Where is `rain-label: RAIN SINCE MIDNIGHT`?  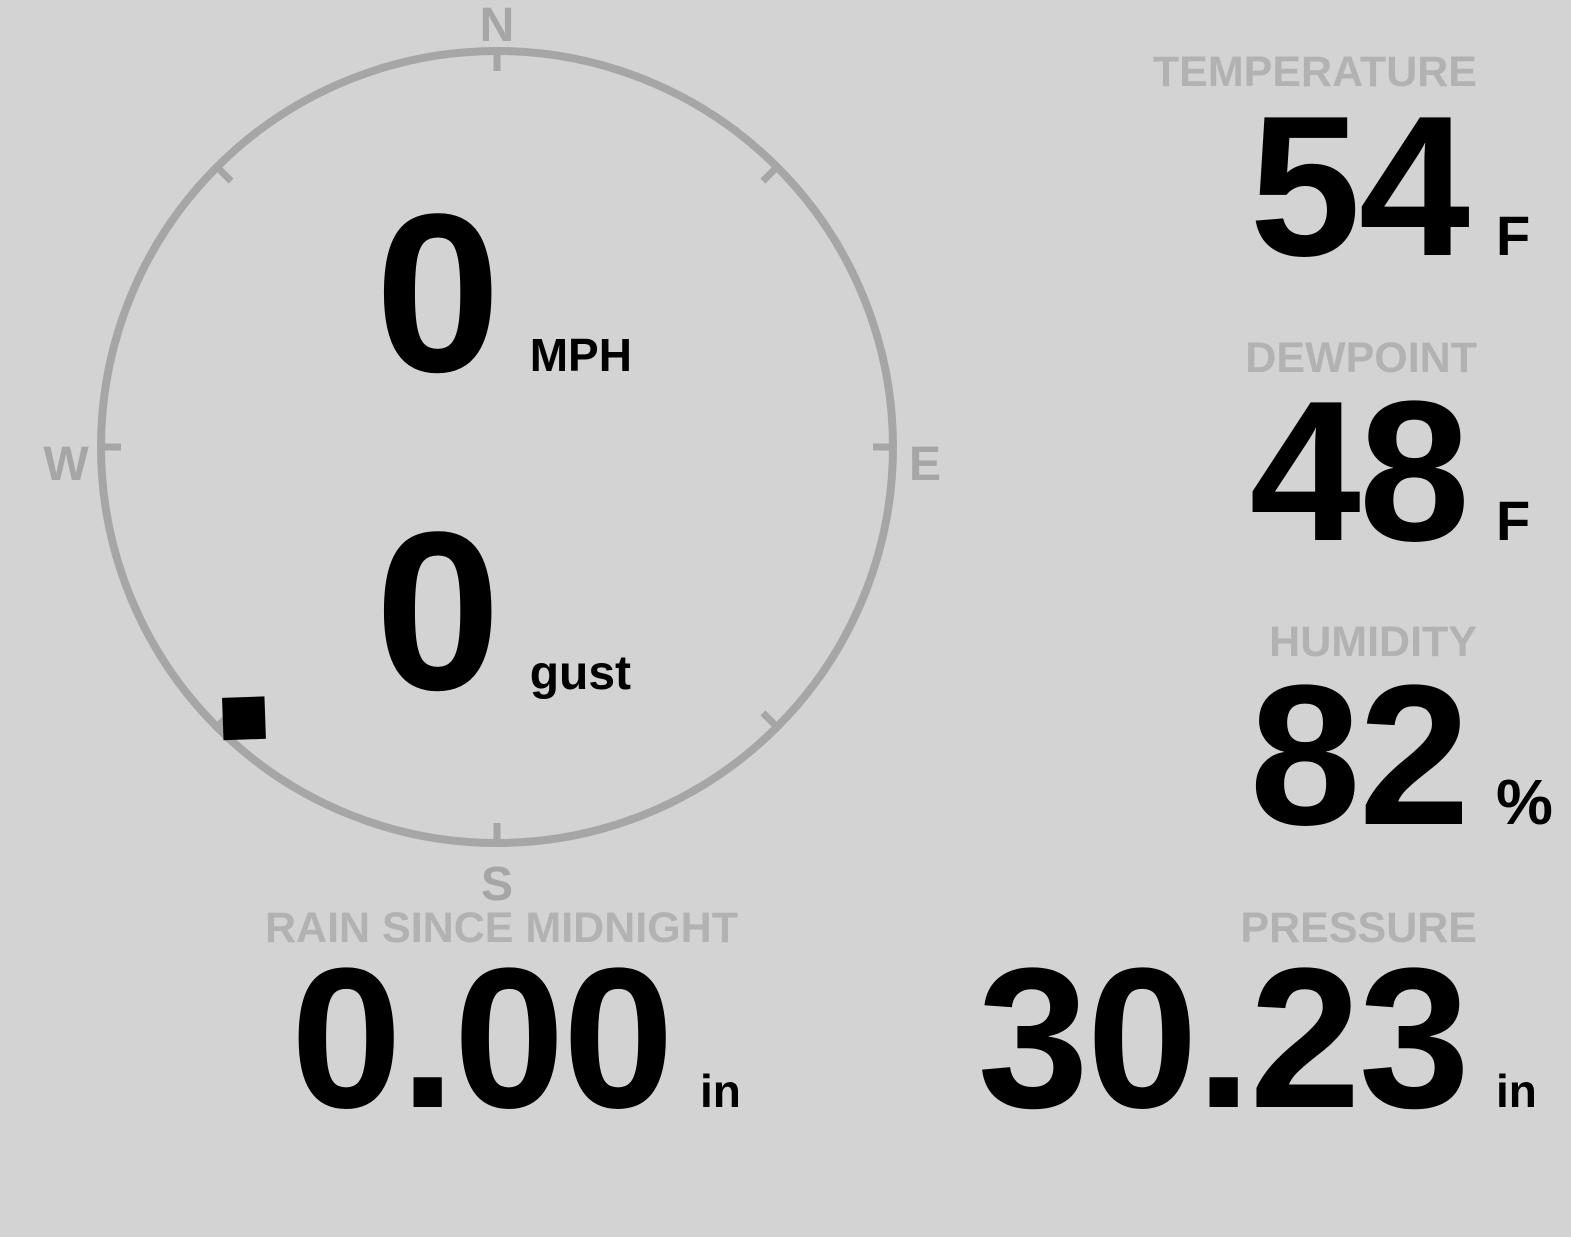
rain-label: RAIN SINCE MIDNIGHT is located at coordinates (501, 928).